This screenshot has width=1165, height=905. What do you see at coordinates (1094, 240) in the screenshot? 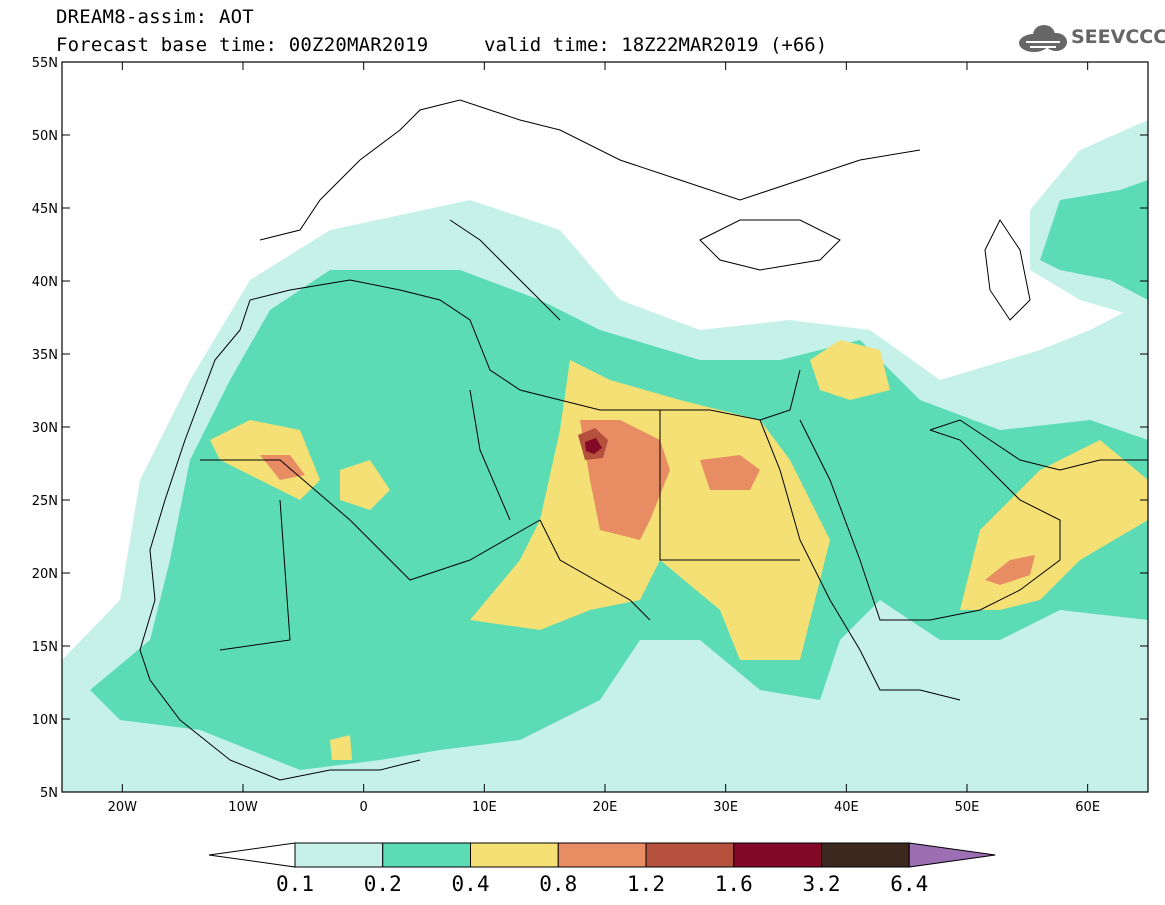
I see `aot-contour-0.2-east` at bounding box center [1094, 240].